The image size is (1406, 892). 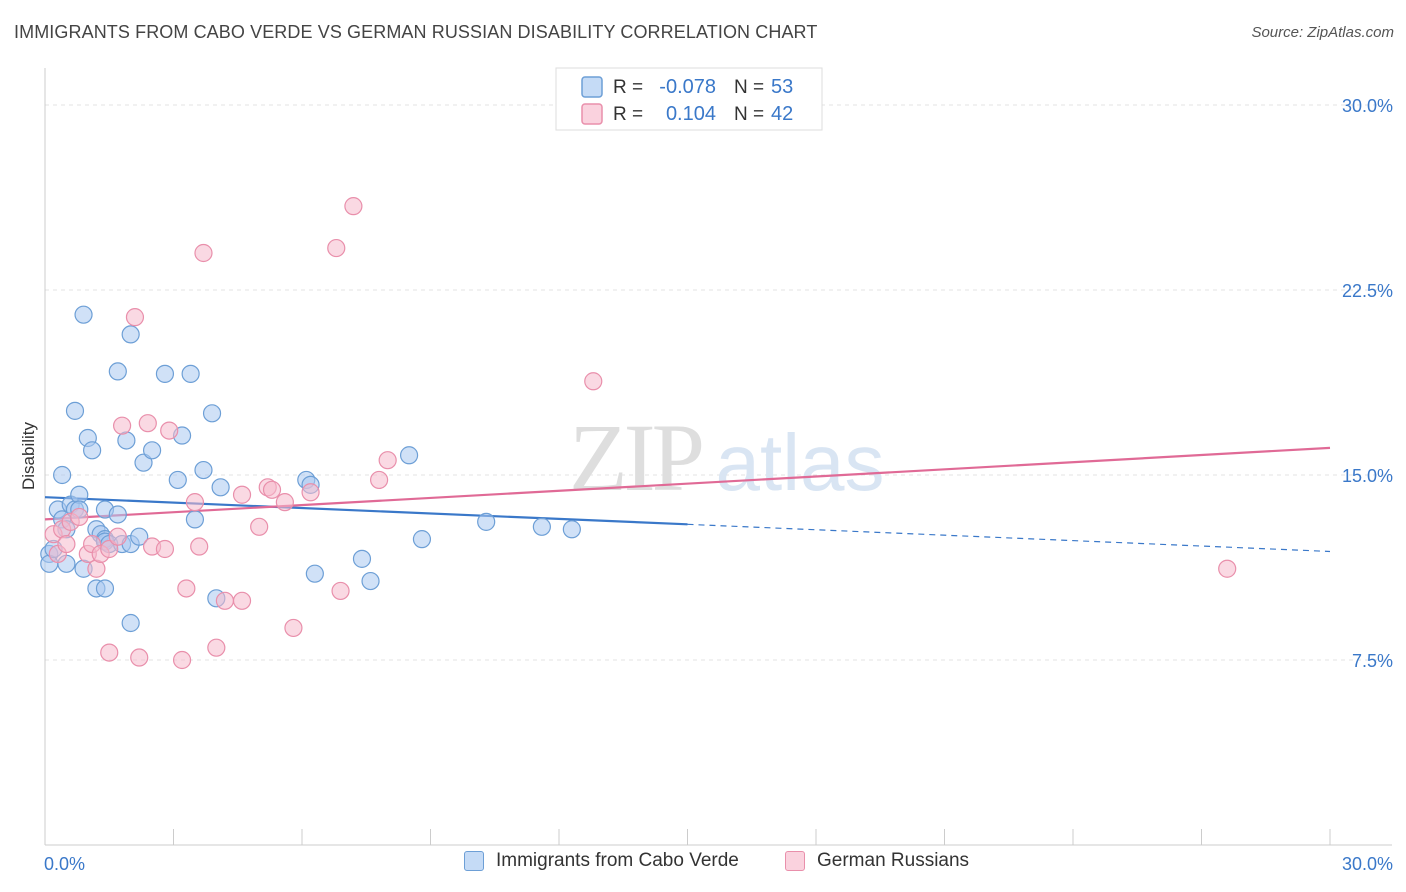 I want to click on x-tick-labels: 0.0% 30.0%, so click(x=718, y=864).